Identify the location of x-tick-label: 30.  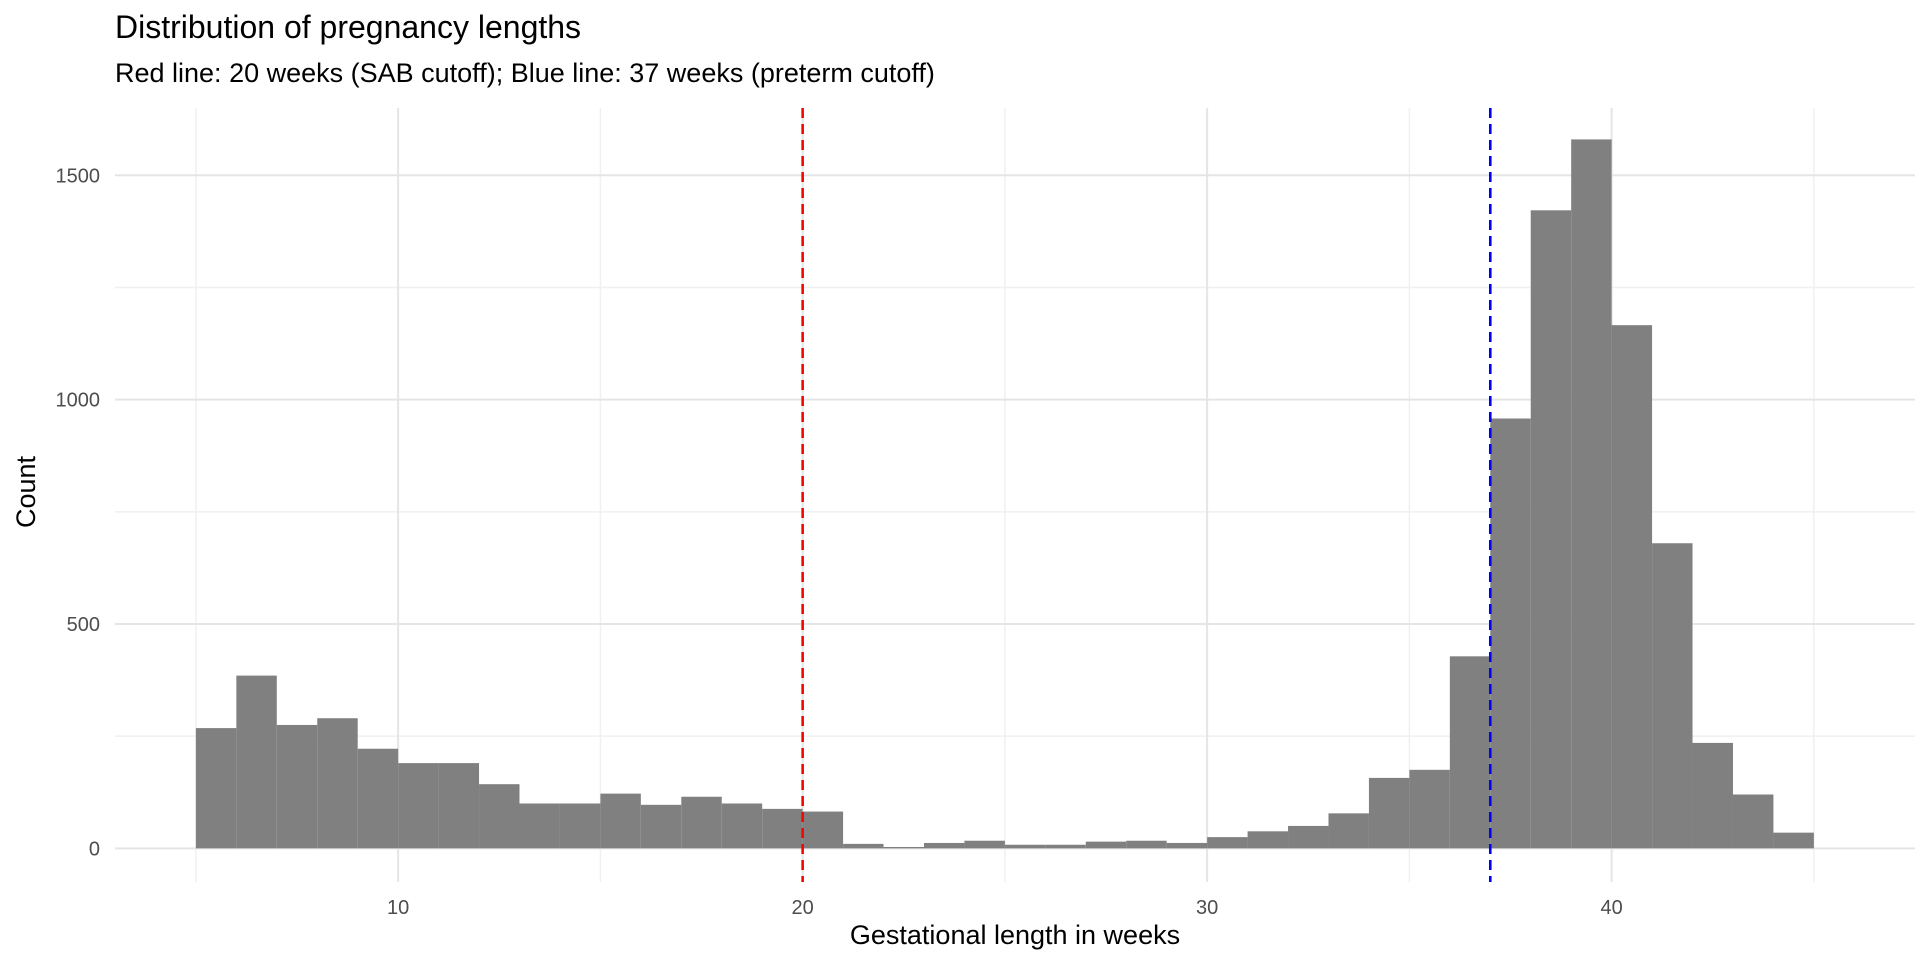
(1207, 908).